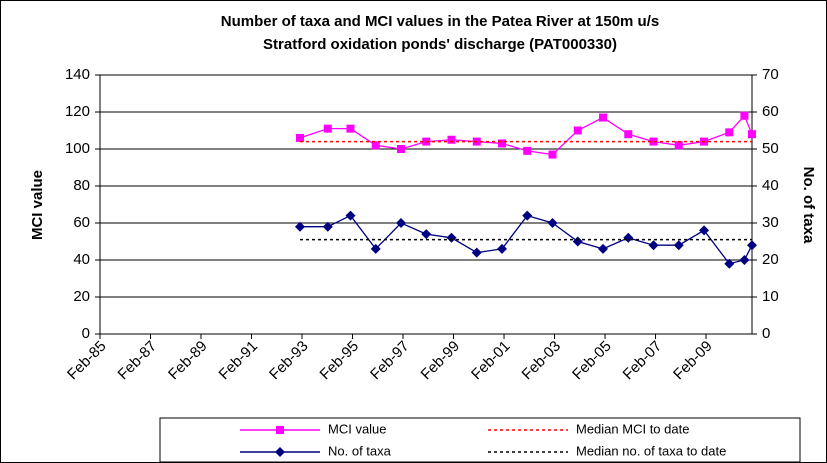 This screenshot has width=827, height=463. Describe the element at coordinates (770, 185) in the screenshot. I see `y2-tick-label: 40` at that location.